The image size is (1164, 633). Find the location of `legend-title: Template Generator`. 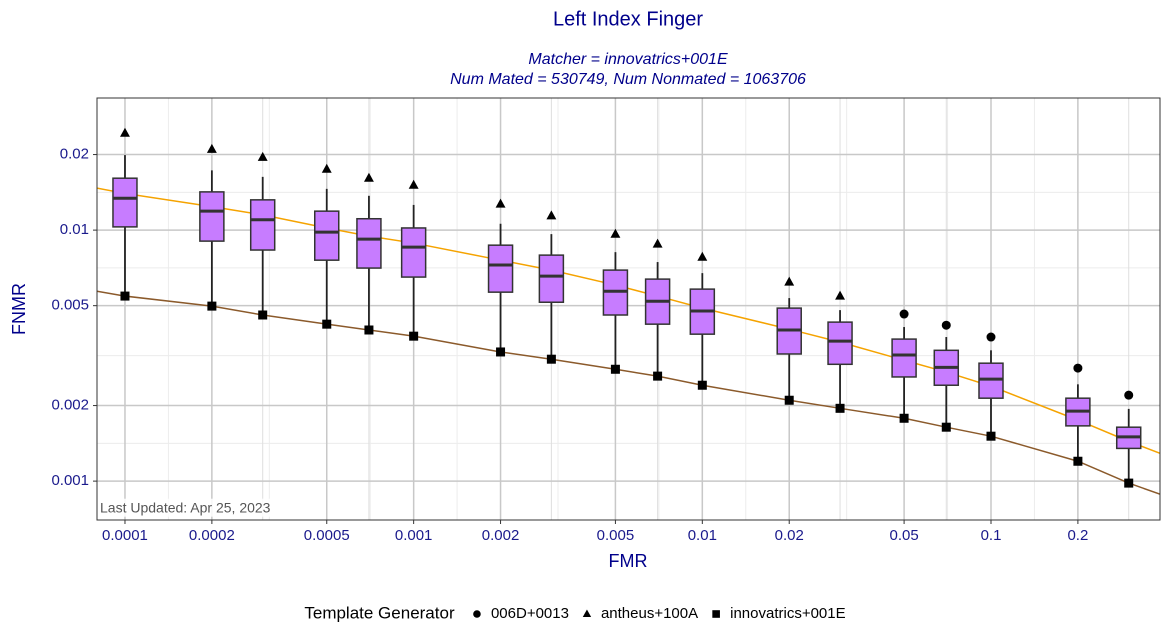

legend-title: Template Generator is located at coordinates (379, 612).